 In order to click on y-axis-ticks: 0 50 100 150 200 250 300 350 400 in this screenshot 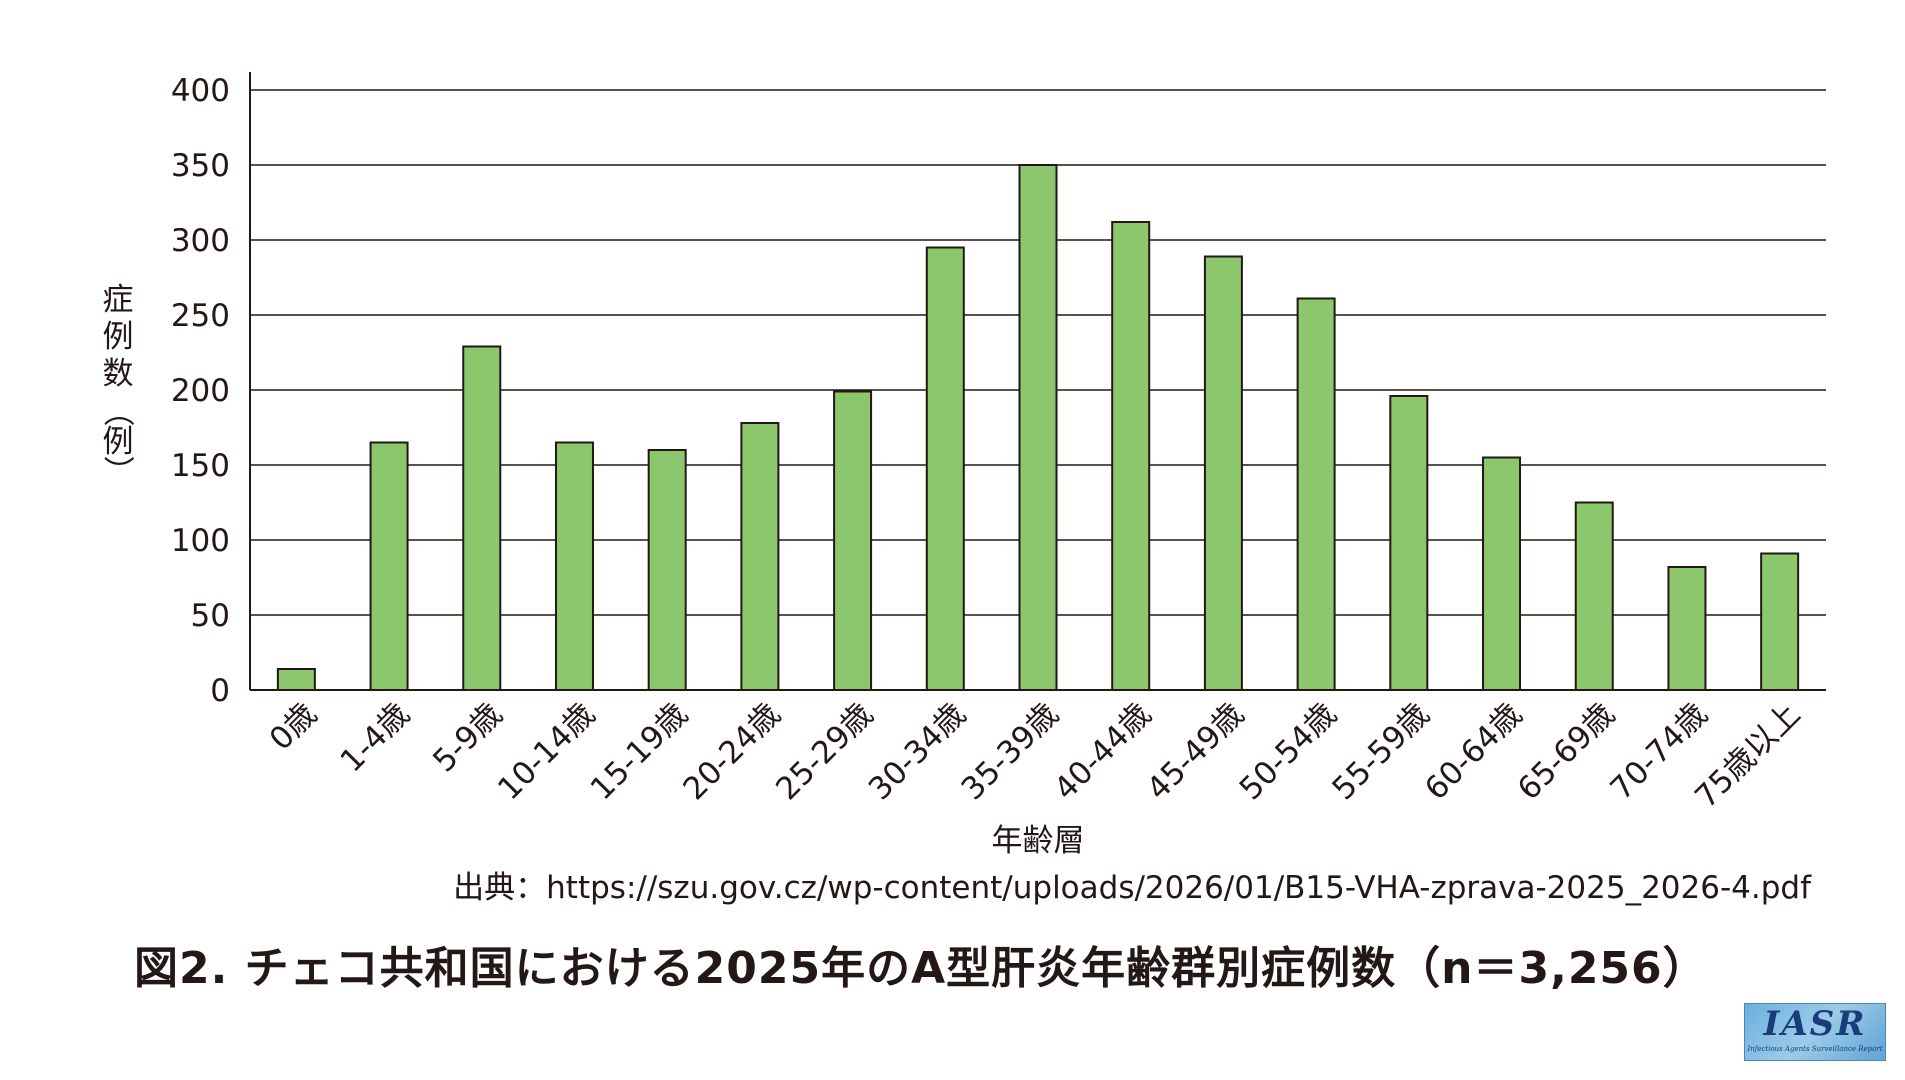, I will do `click(200, 391)`.